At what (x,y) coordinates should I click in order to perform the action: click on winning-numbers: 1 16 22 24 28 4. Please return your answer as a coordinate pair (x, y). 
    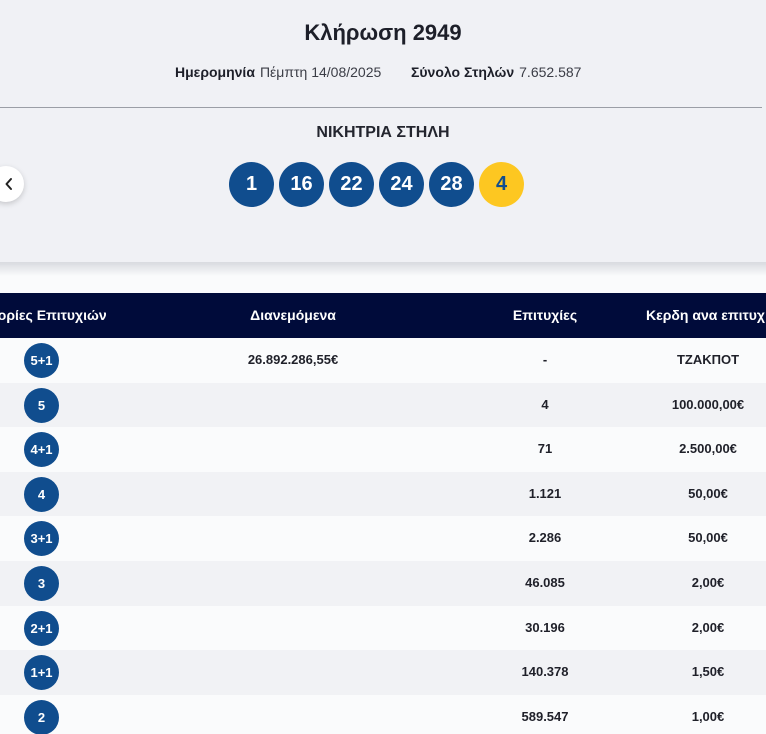
    Looking at the image, I should click on (376, 184).